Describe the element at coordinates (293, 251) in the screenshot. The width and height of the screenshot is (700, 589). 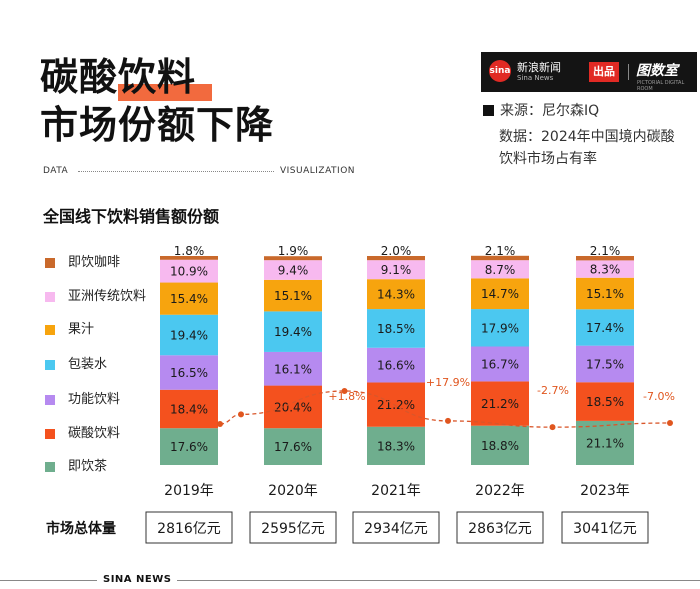
I see `data-label: 1.9%` at that location.